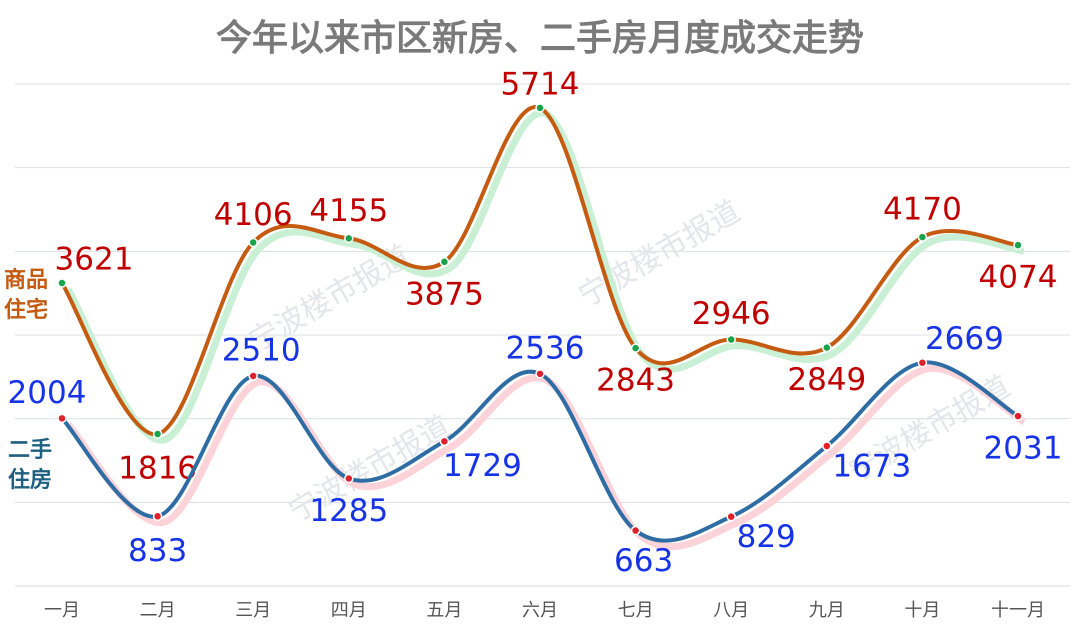 This screenshot has width=1080, height=637. Describe the element at coordinates (540, 610) in the screenshot. I see `x-tick-label: 六月` at that location.